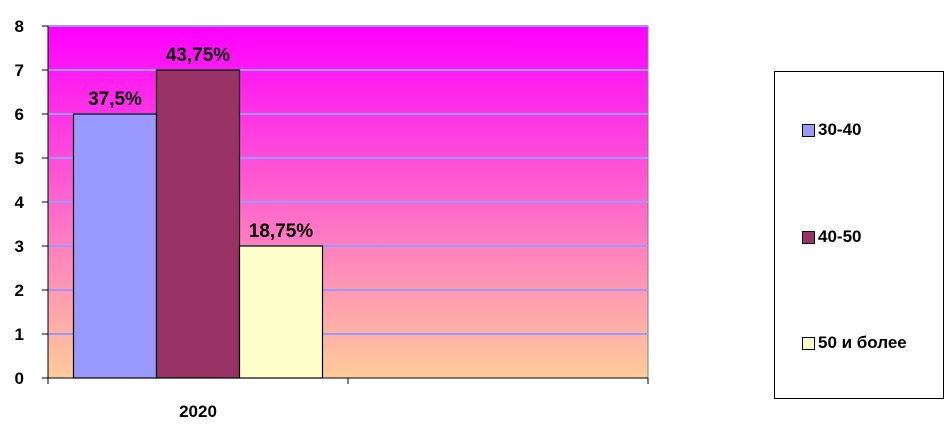  Describe the element at coordinates (19, 246) in the screenshot. I see `y-tick-label: 3` at that location.